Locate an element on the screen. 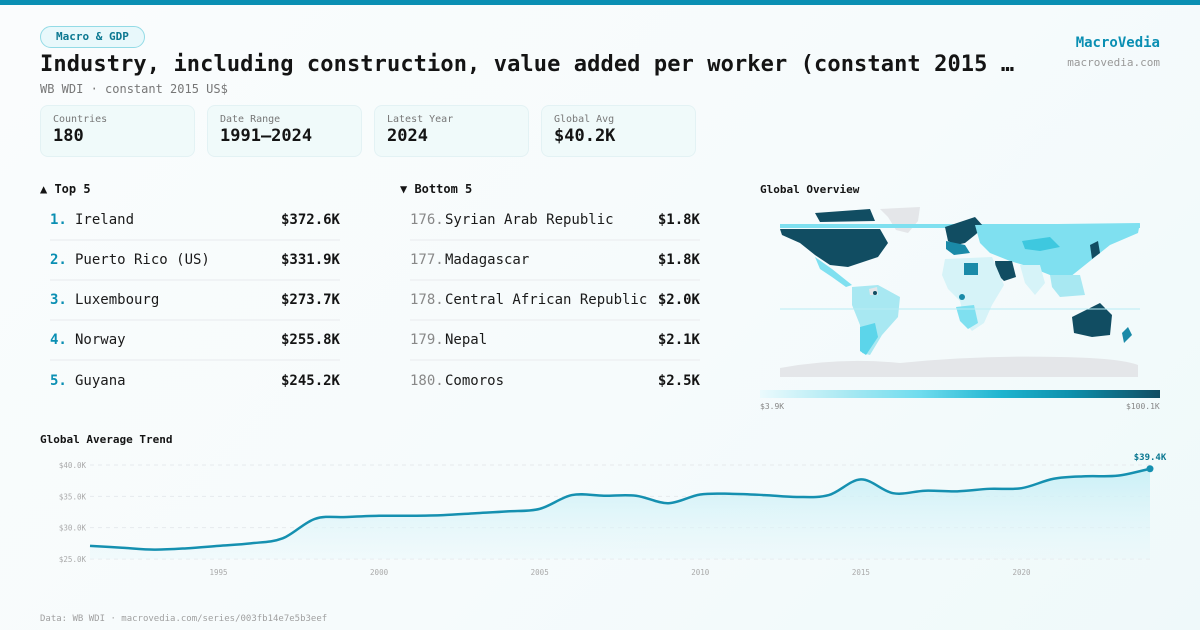 The width and height of the screenshot is (1200, 630). stat-label: Latest Year is located at coordinates (420, 119).